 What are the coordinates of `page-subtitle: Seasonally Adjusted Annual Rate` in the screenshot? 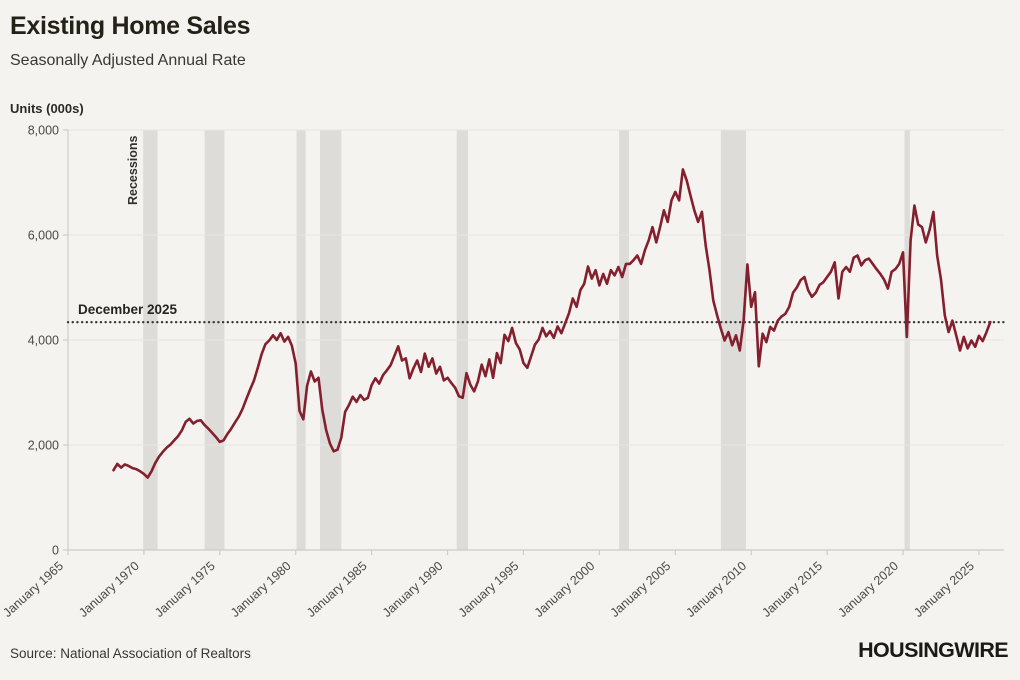 It's located at (128, 60).